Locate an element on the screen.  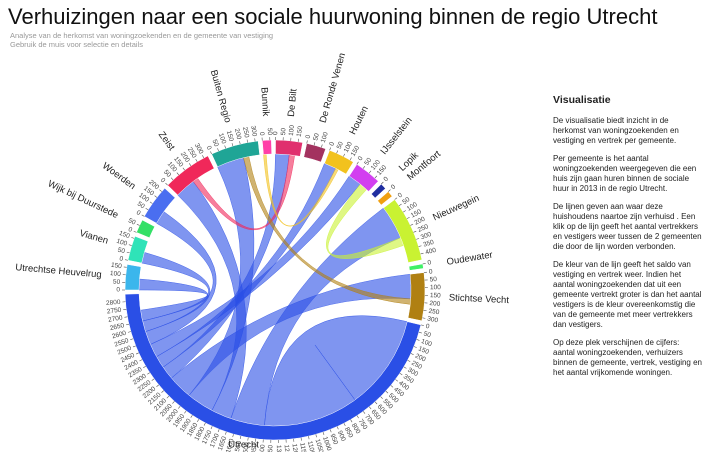
tick-label: 1000 is located at coordinates (326, 444).